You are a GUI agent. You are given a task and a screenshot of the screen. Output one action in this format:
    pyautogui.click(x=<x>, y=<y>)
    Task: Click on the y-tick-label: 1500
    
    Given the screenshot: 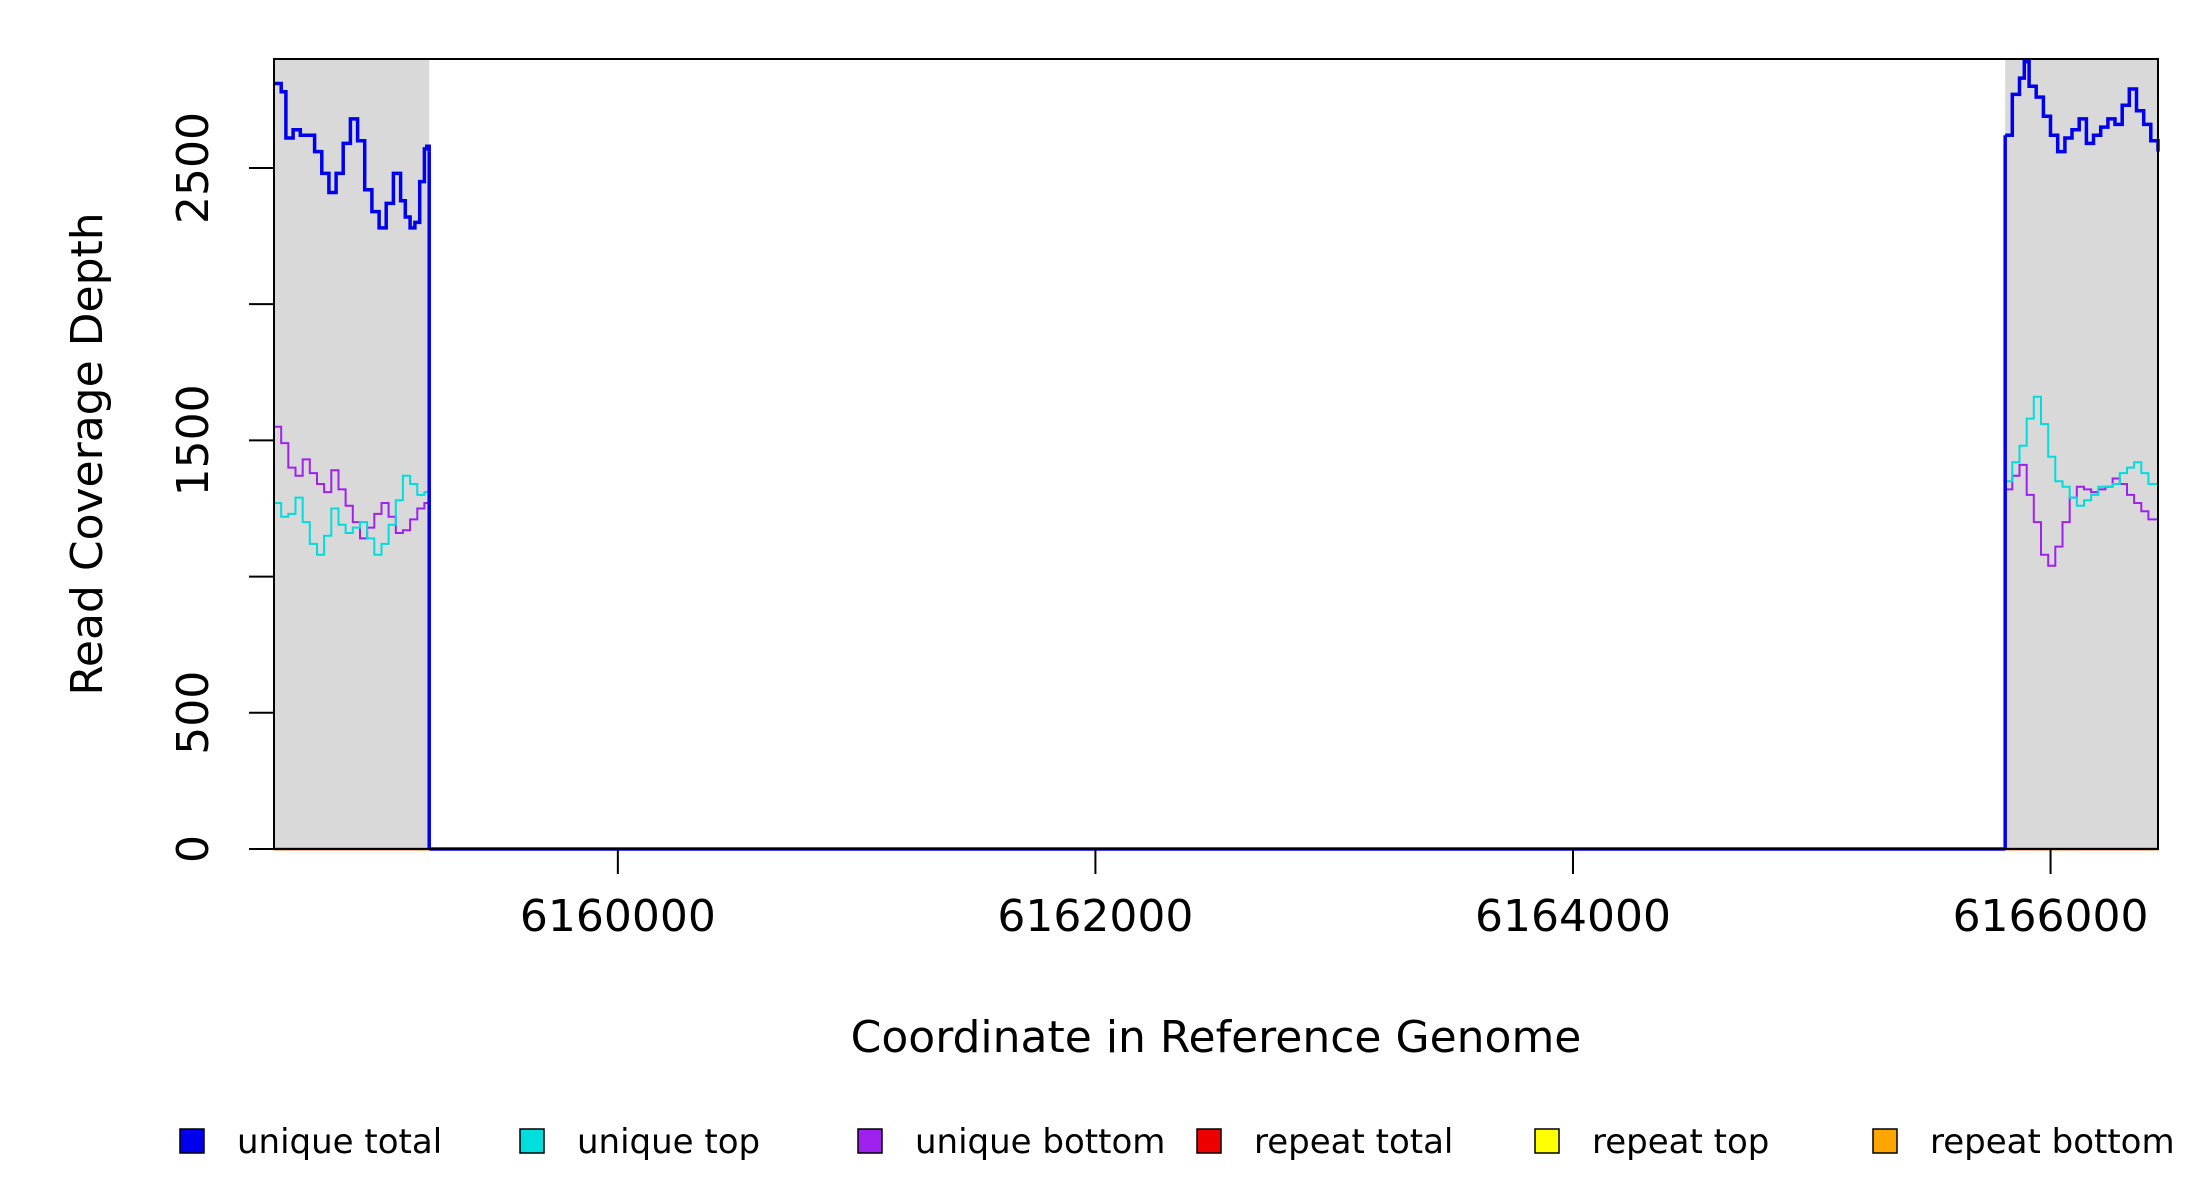 What is the action you would take?
    pyautogui.click(x=193, y=440)
    